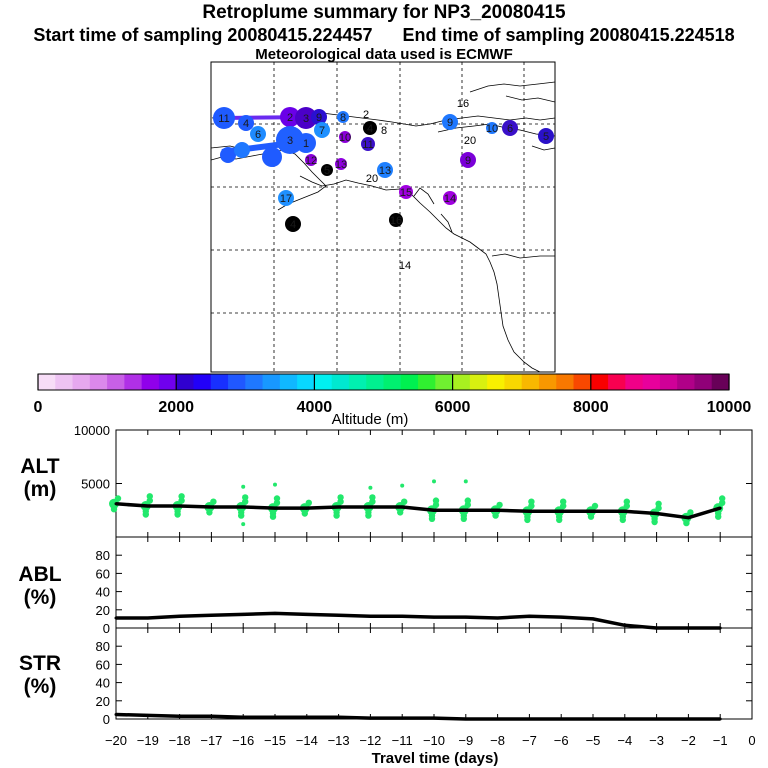  What do you see at coordinates (40, 663) in the screenshot?
I see `str-label-line1: STR` at bounding box center [40, 663].